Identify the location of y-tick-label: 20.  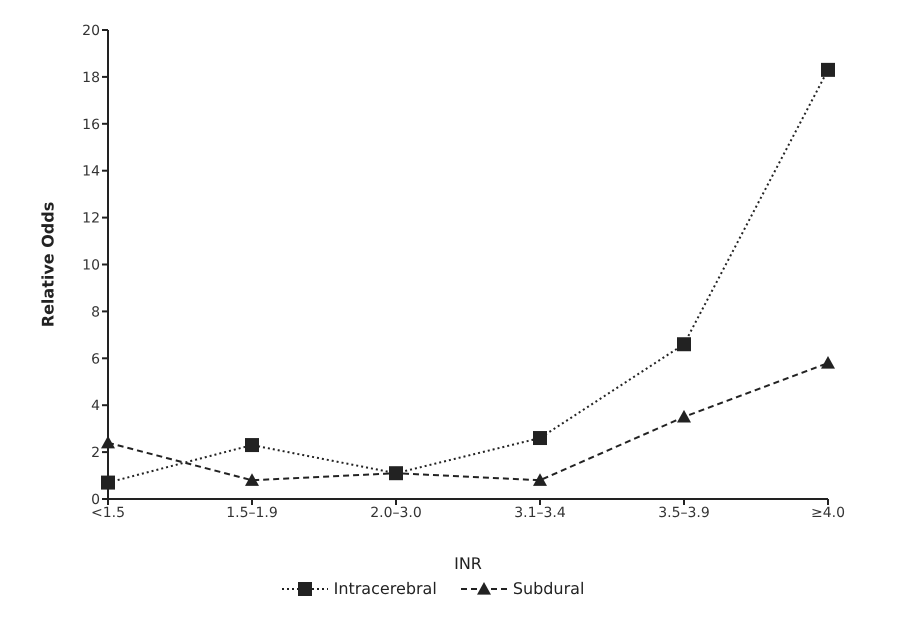
(91, 30).